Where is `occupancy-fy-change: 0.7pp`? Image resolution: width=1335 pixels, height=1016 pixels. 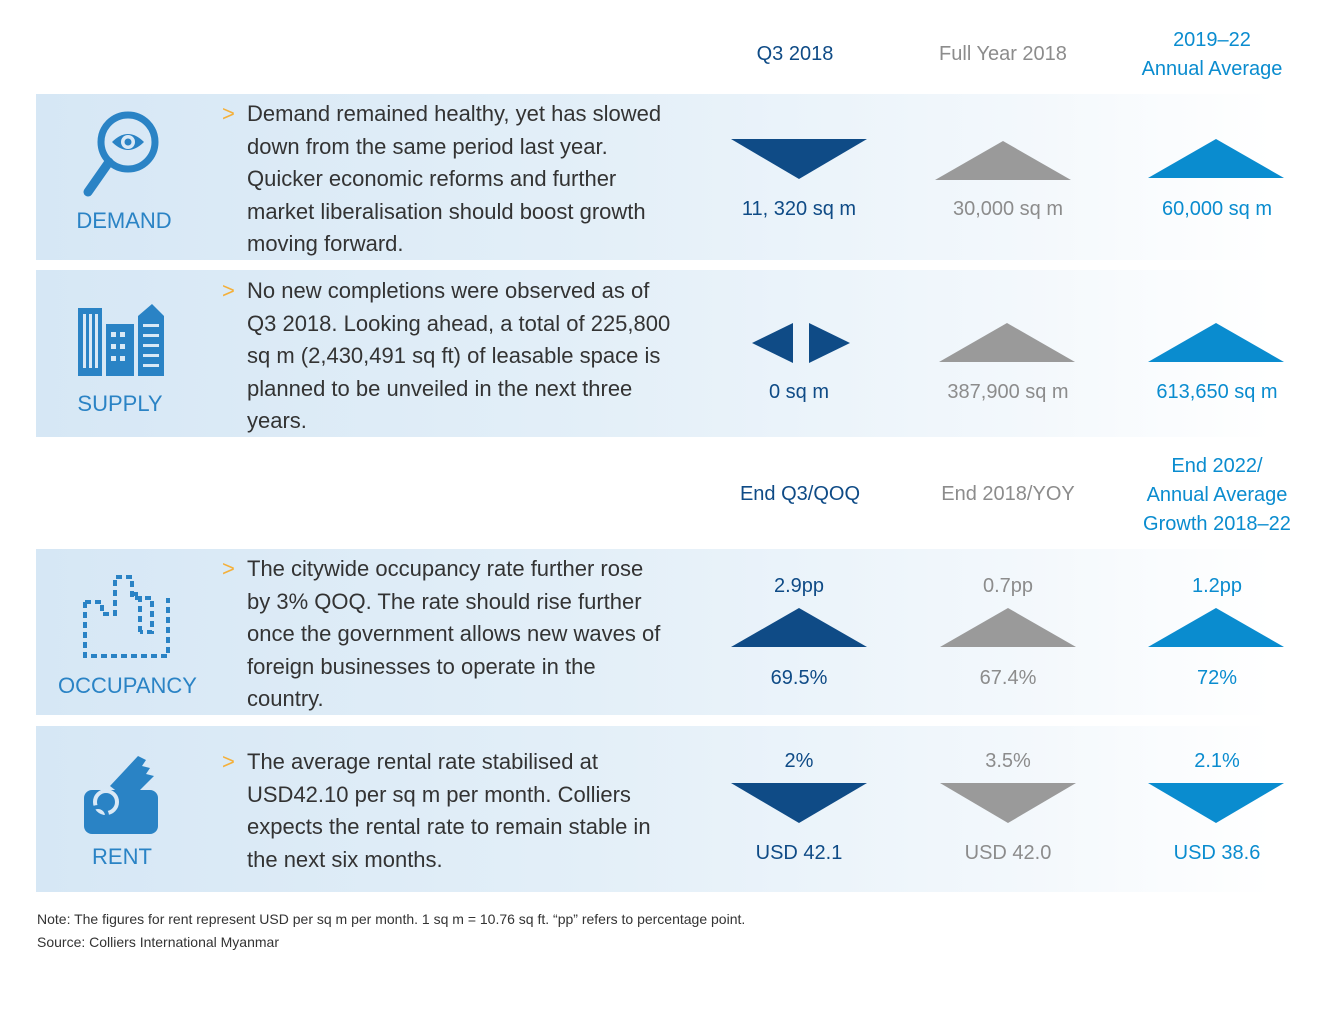
occupancy-fy-change: 0.7pp is located at coordinates (1008, 586).